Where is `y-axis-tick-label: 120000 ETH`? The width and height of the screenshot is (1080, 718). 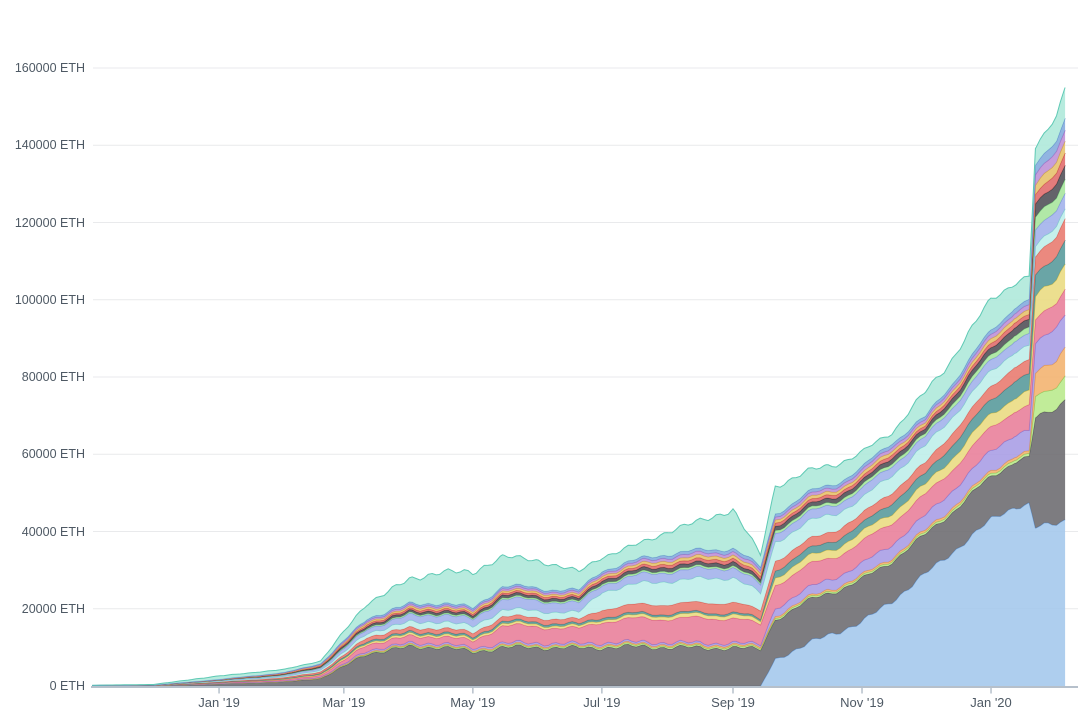 y-axis-tick-label: 120000 ETH is located at coordinates (49, 222).